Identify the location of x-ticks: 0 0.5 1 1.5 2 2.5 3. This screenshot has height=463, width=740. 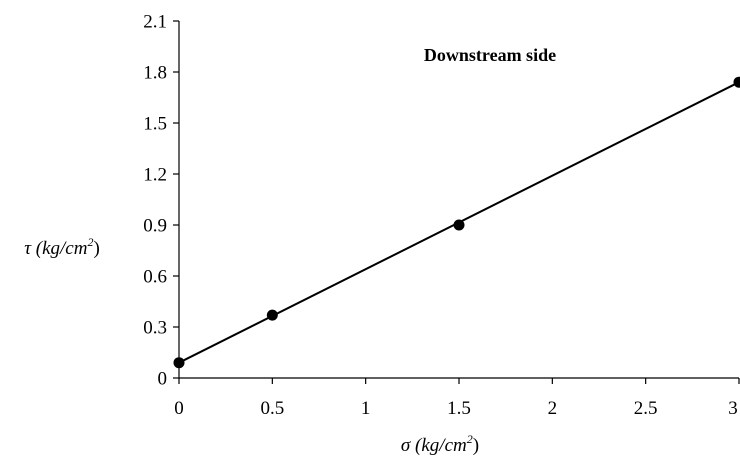
(457, 398).